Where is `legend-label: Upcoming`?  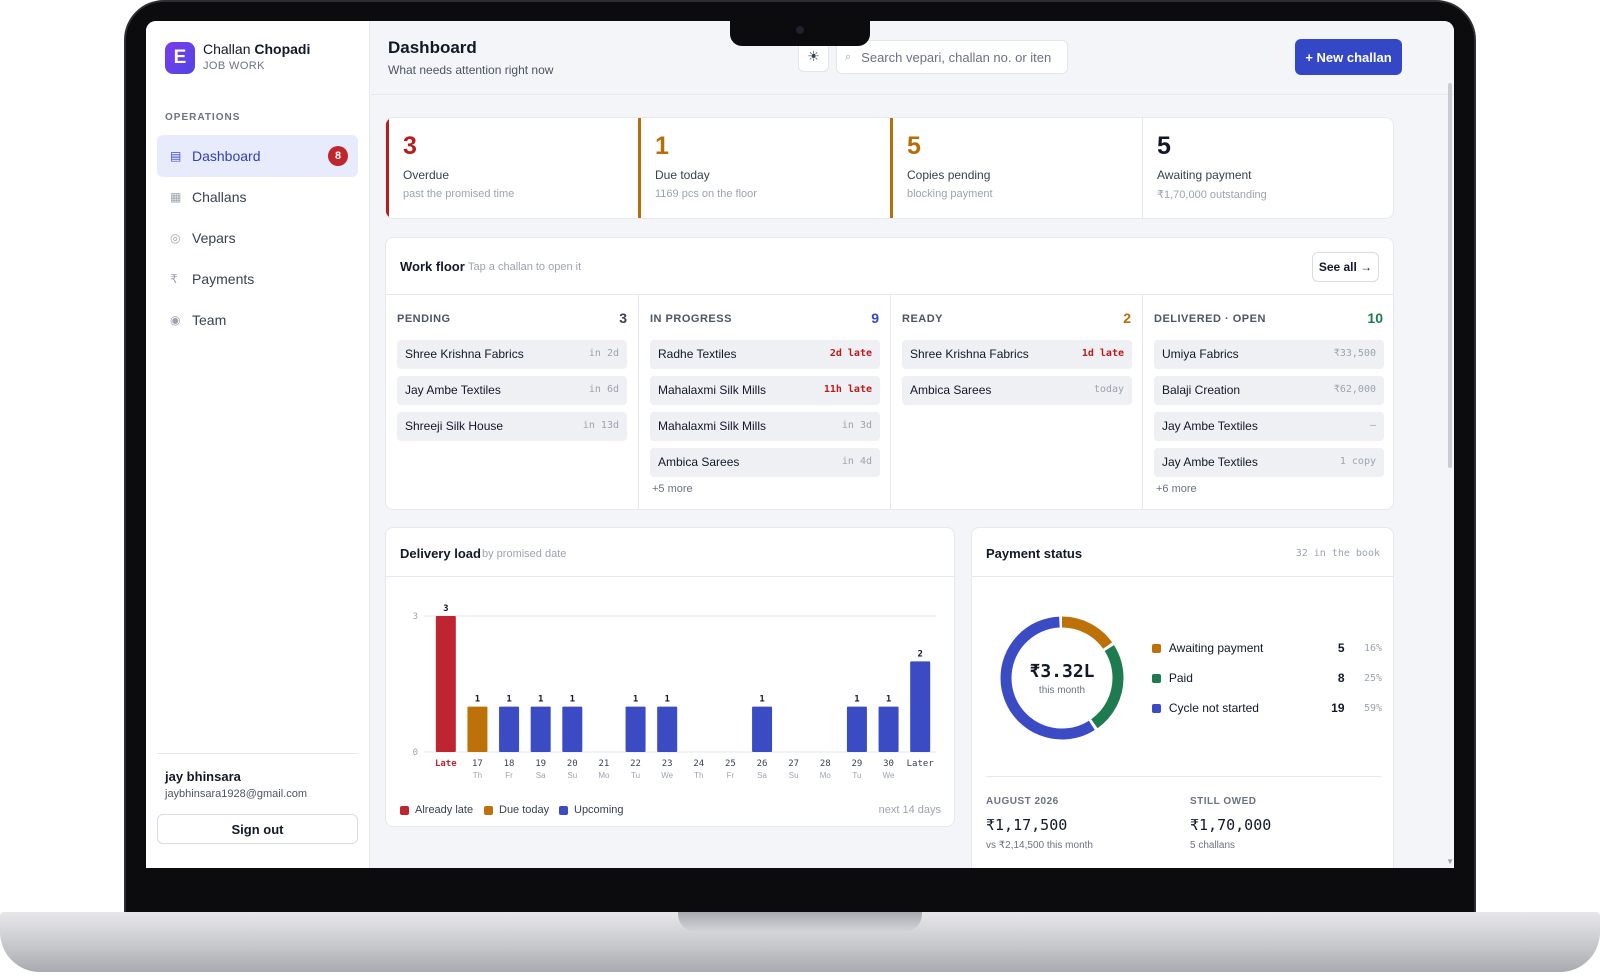
legend-label: Upcoming is located at coordinates (599, 810).